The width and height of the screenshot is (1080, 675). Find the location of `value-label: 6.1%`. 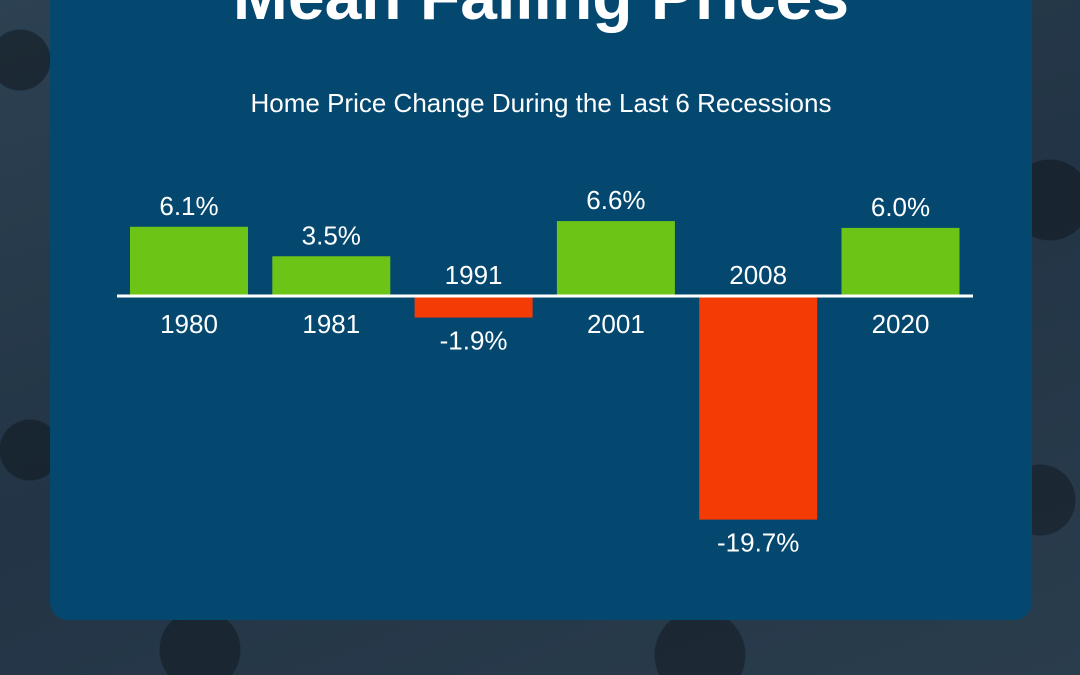

value-label: 6.1% is located at coordinates (188, 206).